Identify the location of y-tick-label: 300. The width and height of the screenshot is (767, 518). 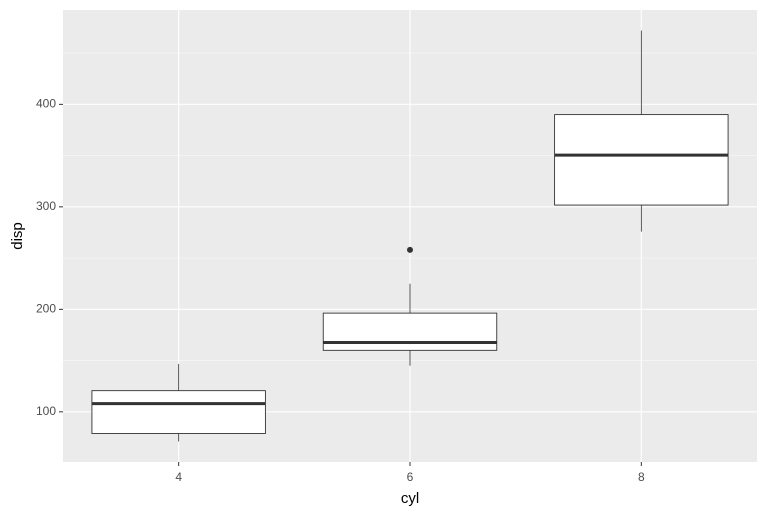
(46, 206).